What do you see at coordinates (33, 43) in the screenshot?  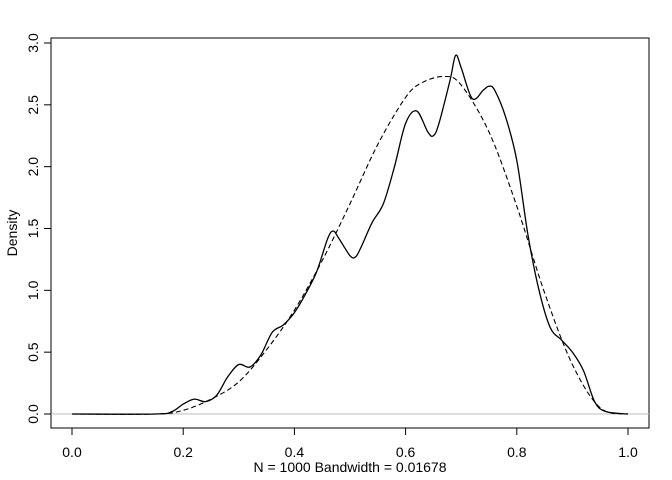 I see `y-tick-label: 3.0` at bounding box center [33, 43].